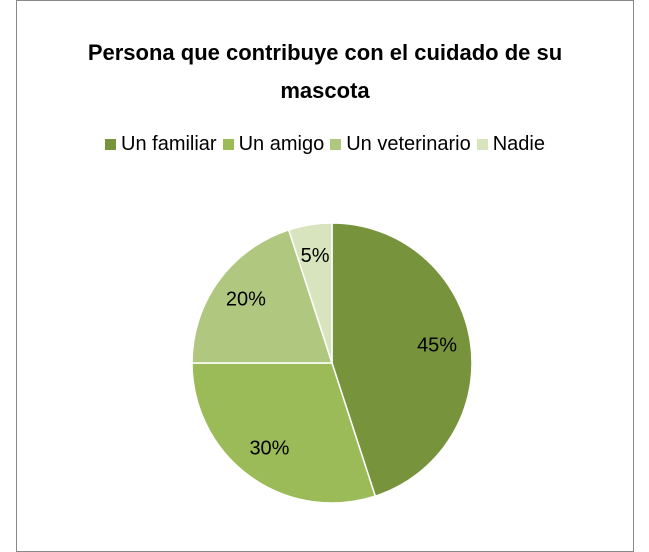 This screenshot has width=649, height=552. I want to click on data-label: 5%, so click(315, 256).